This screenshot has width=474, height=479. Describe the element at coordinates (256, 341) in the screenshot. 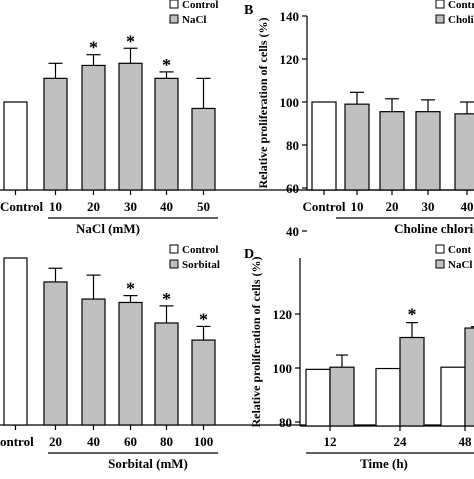

I see `panel4-y-axis-label: Relative proliferation of cells (%)` at that location.